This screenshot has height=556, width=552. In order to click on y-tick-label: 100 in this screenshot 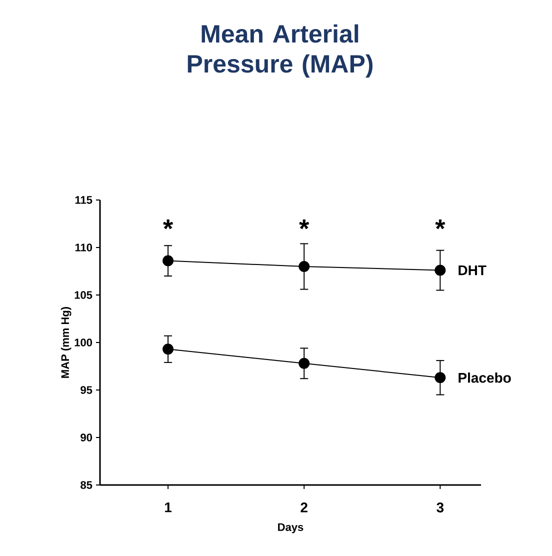, I will do `click(83, 342)`.